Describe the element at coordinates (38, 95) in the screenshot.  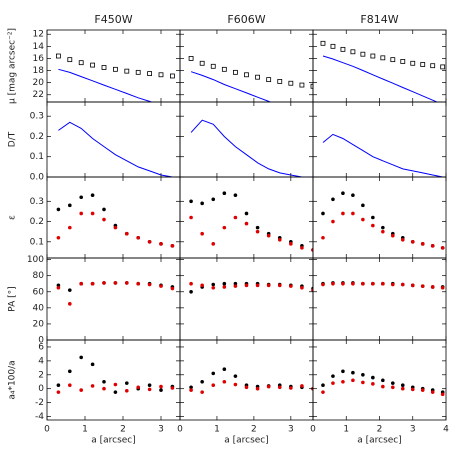
I see `y-tick-label: 22` at that location.